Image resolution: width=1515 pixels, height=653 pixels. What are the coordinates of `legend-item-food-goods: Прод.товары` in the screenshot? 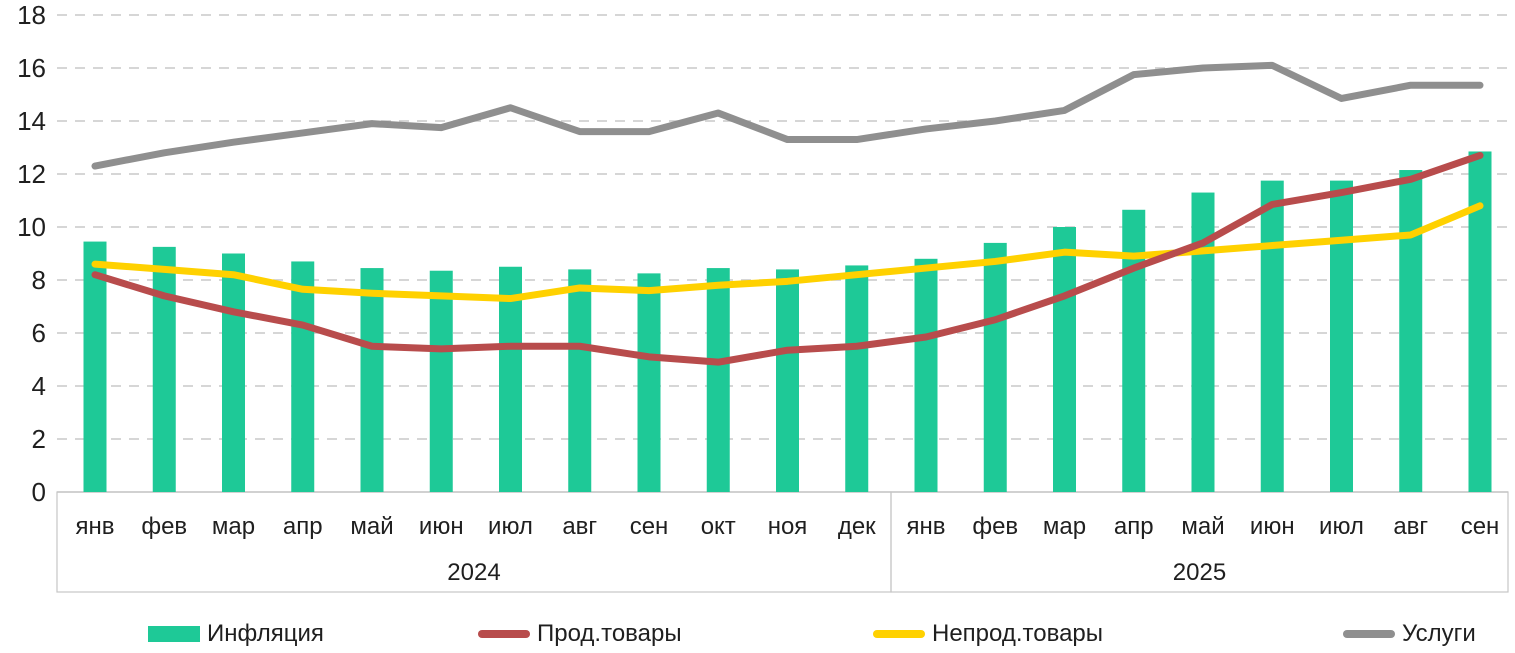 It's located at (580, 634).